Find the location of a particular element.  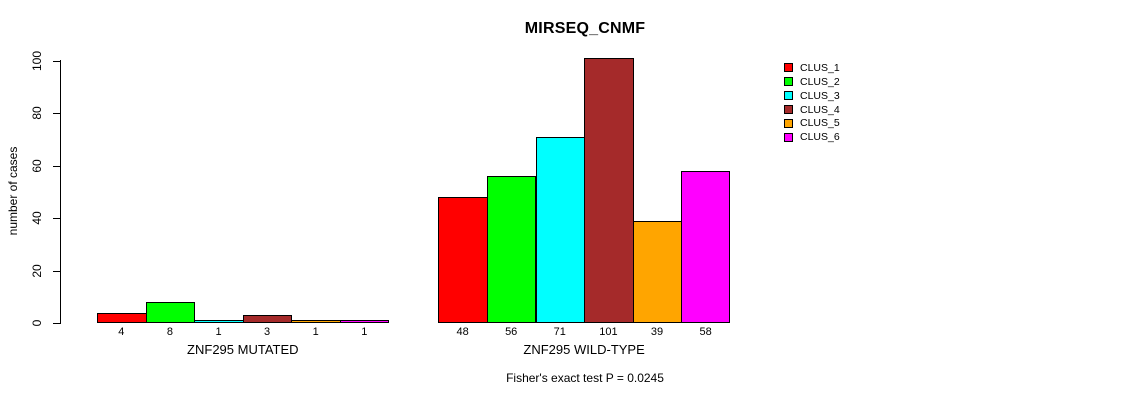

bar-value-label: 101 is located at coordinates (608, 331).